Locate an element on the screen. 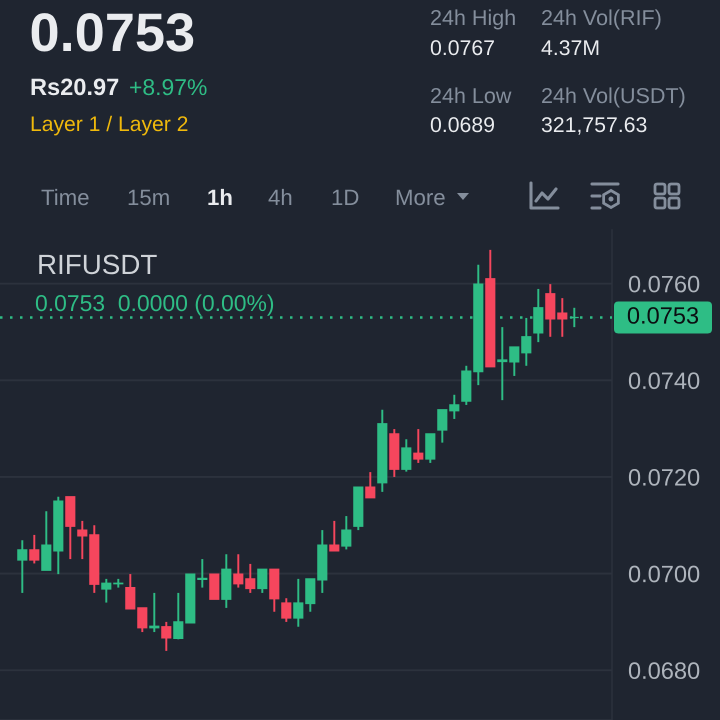  y-tick-label: 0.0740 is located at coordinates (664, 381).